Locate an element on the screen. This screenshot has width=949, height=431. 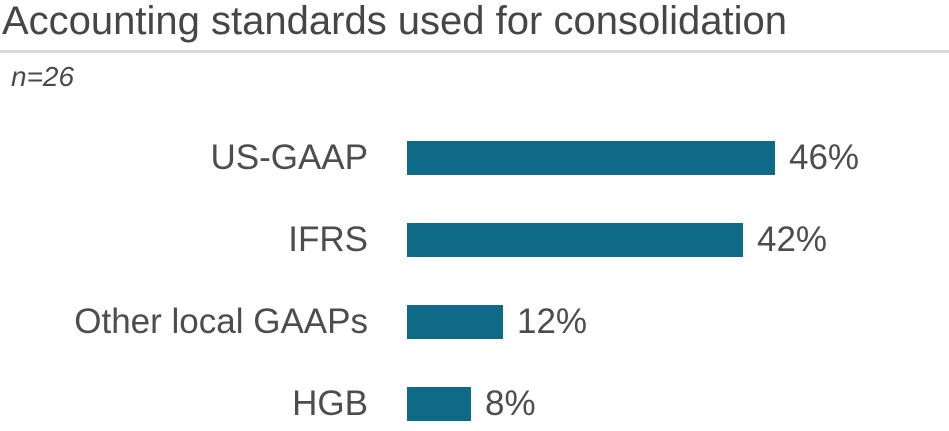
value-label: 8% is located at coordinates (510, 403).